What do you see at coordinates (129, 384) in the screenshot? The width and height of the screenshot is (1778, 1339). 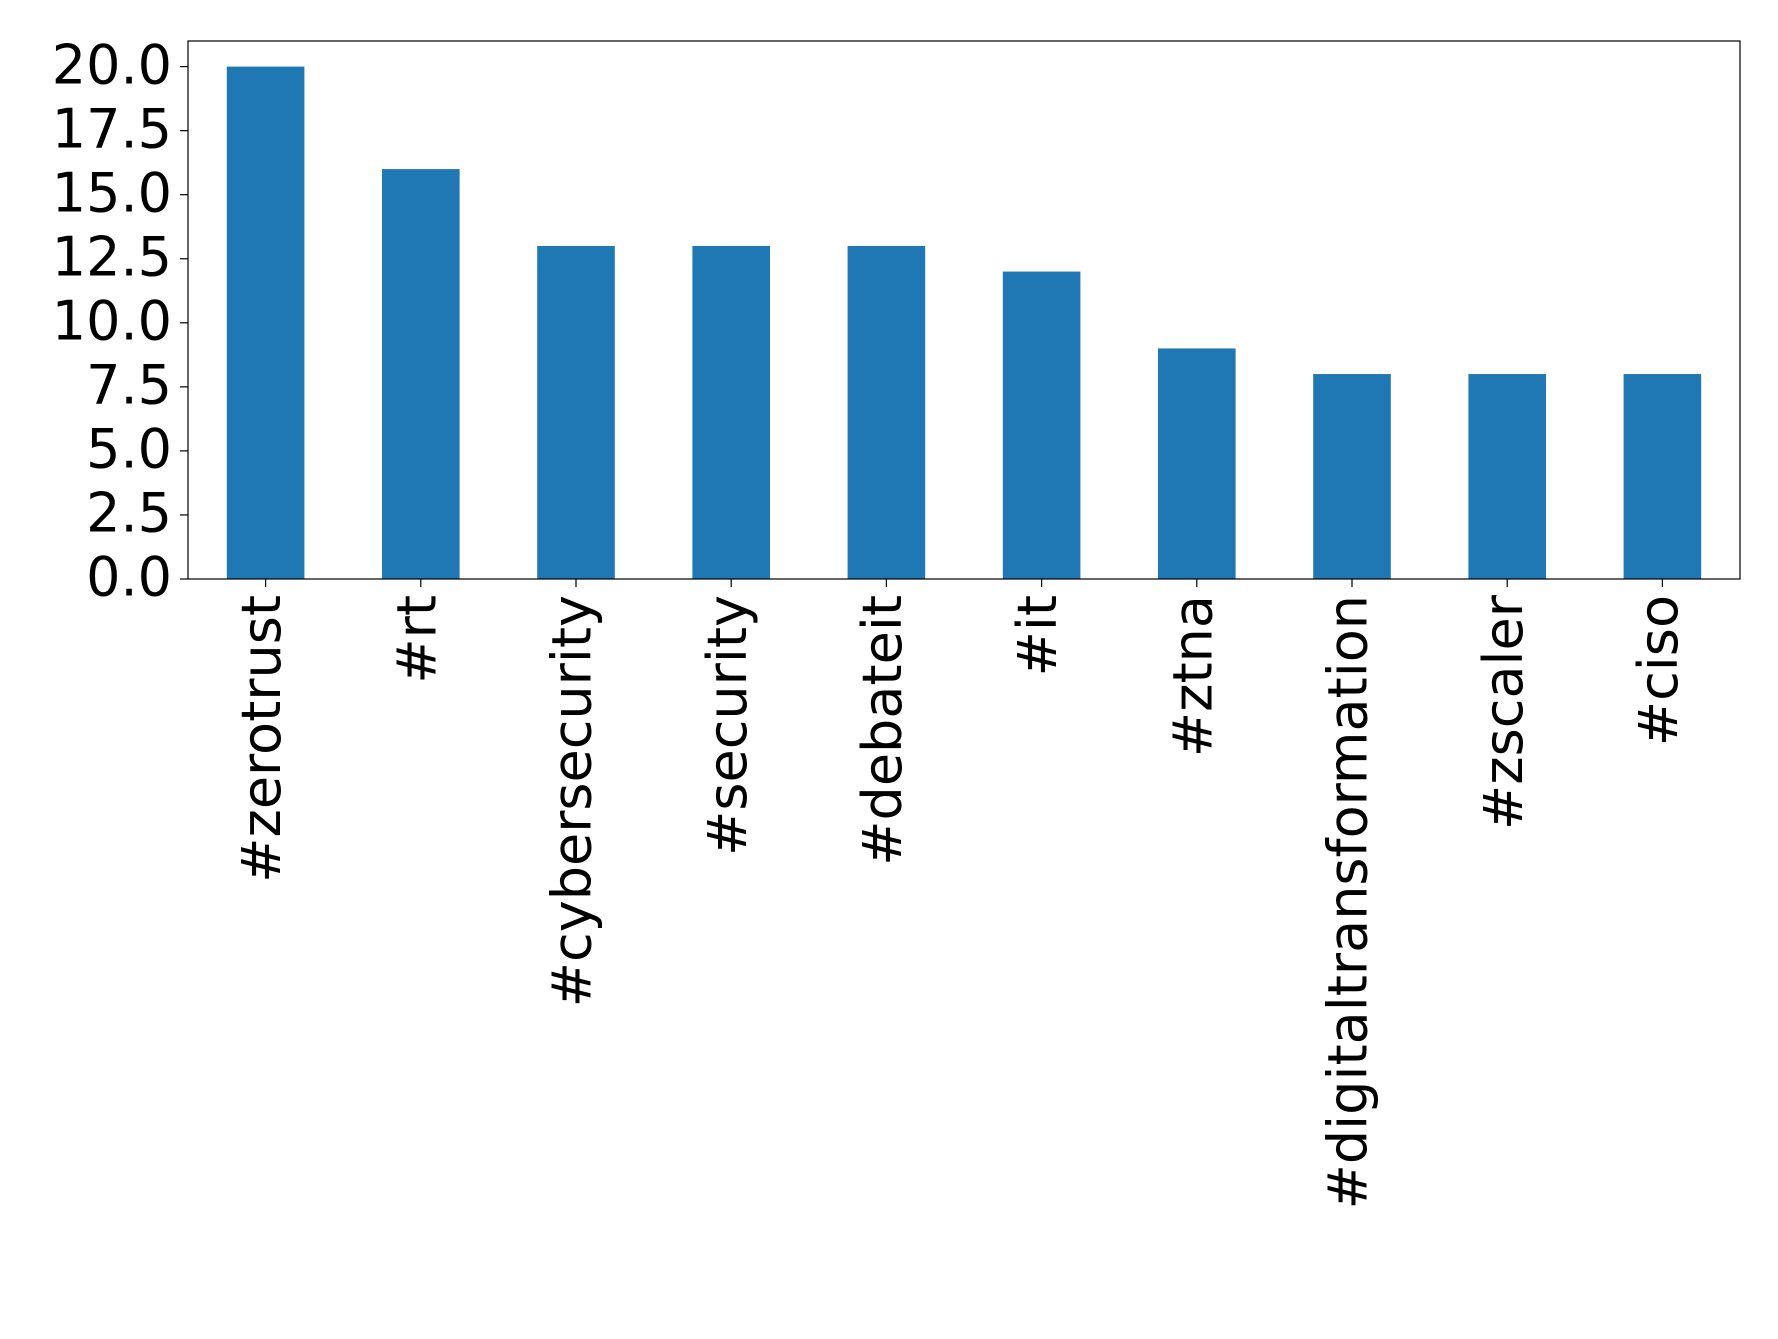 I see `y-tick-label: 7.5` at bounding box center [129, 384].